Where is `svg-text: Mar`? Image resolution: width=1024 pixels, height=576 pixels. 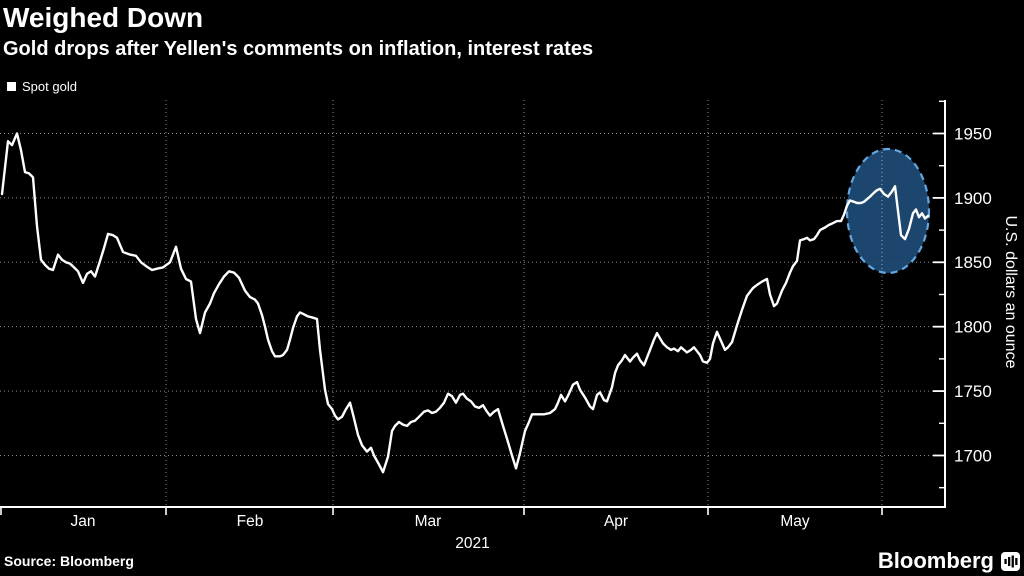
svg-text: Mar is located at coordinates (428, 521).